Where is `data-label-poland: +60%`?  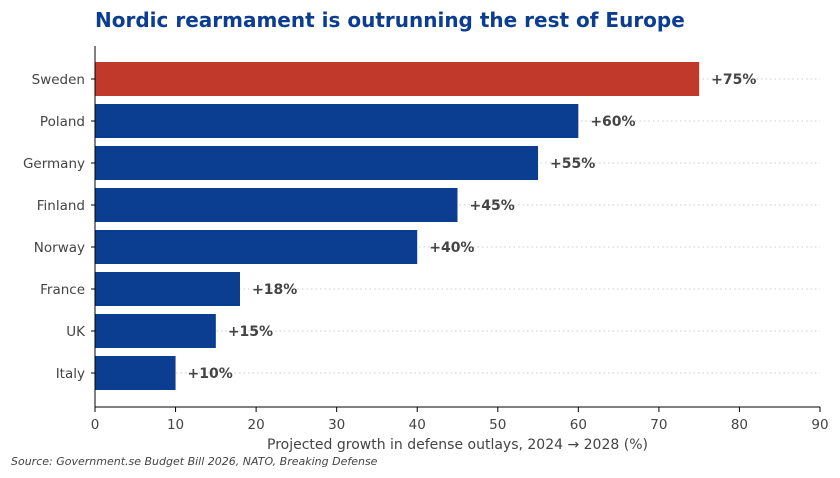
data-label-poland: +60% is located at coordinates (612, 122).